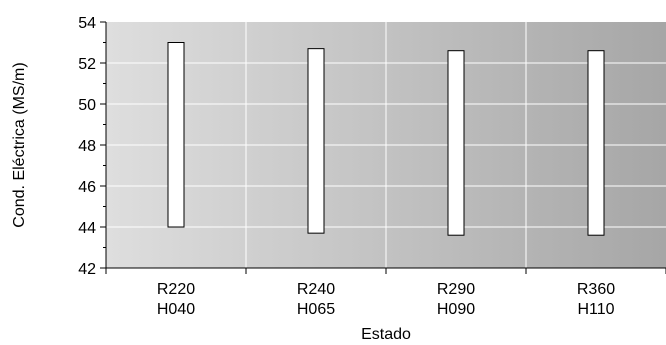 The width and height of the screenshot is (666, 345). Describe the element at coordinates (87, 64) in the screenshot. I see `y-tick-label: 52` at that location.